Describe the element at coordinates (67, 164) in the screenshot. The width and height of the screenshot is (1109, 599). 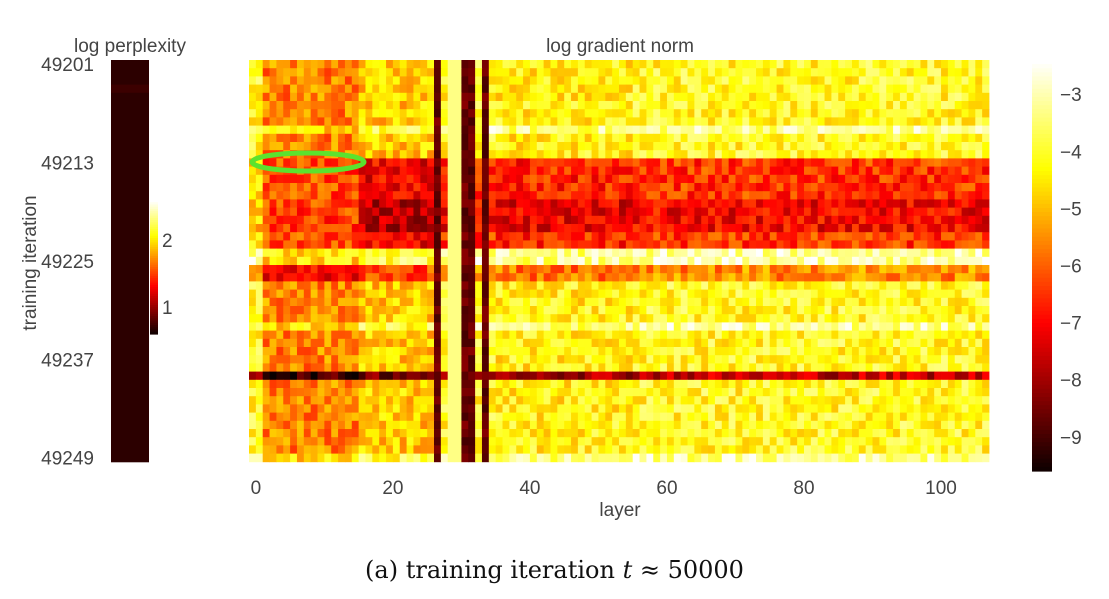
I see `y-tick-label: 49213` at that location.